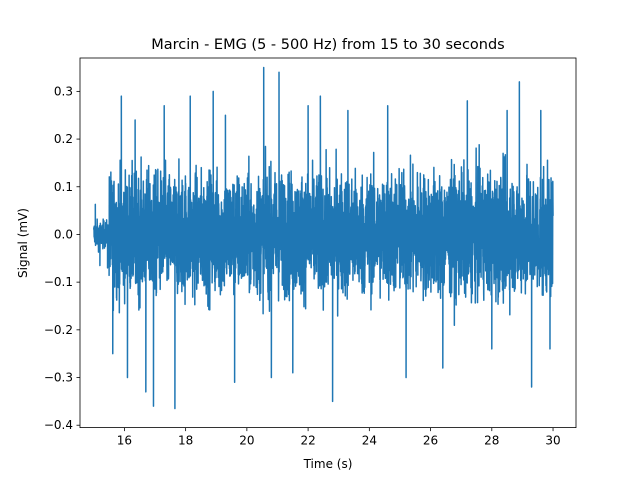 This screenshot has width=640, height=480. What do you see at coordinates (339, 437) in the screenshot?
I see `x-axis: 16 18 20 22 24 26 28 30` at bounding box center [339, 437].